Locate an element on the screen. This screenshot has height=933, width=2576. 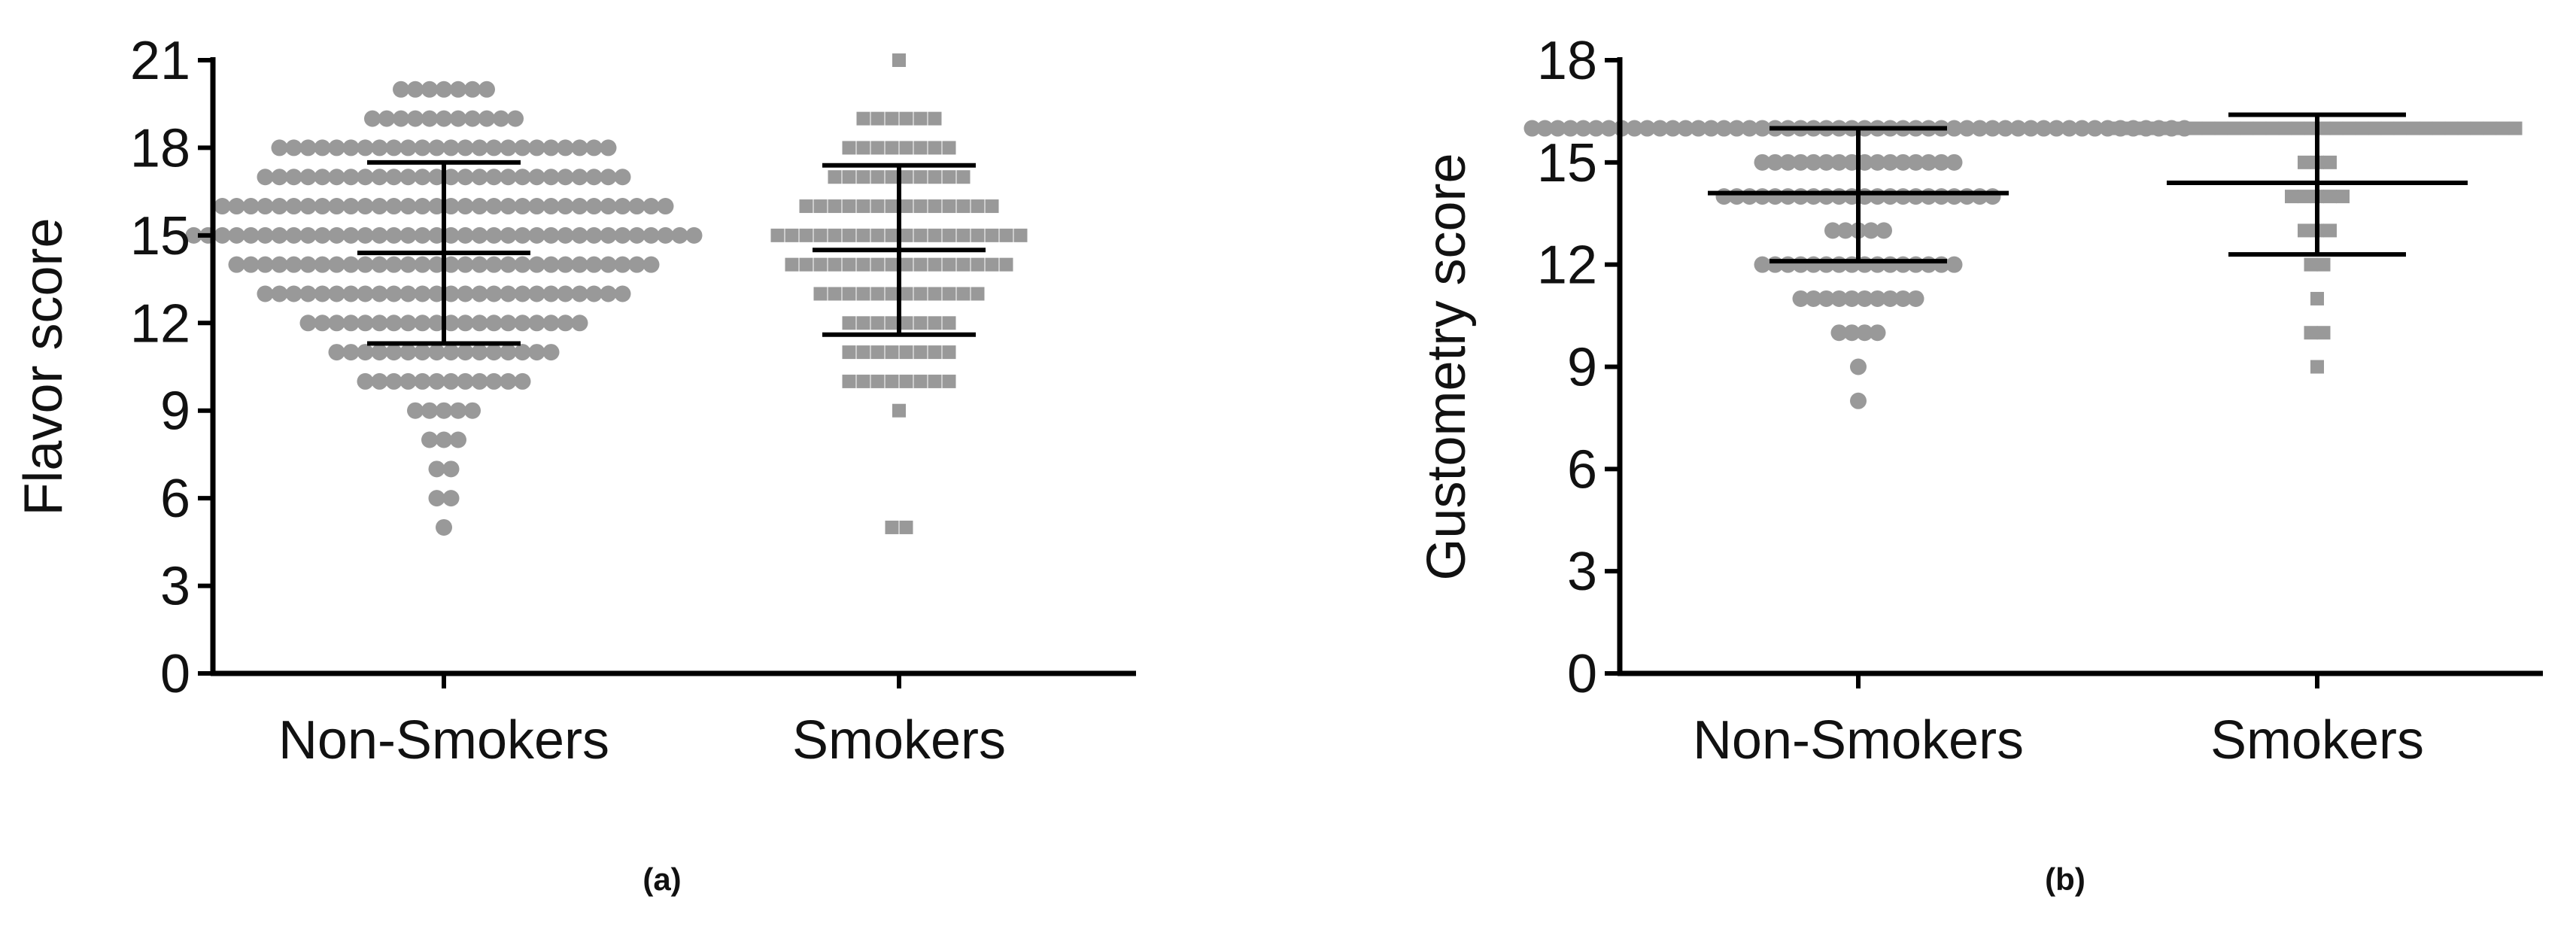
y-tick-label: 3 is located at coordinates (175, 587).